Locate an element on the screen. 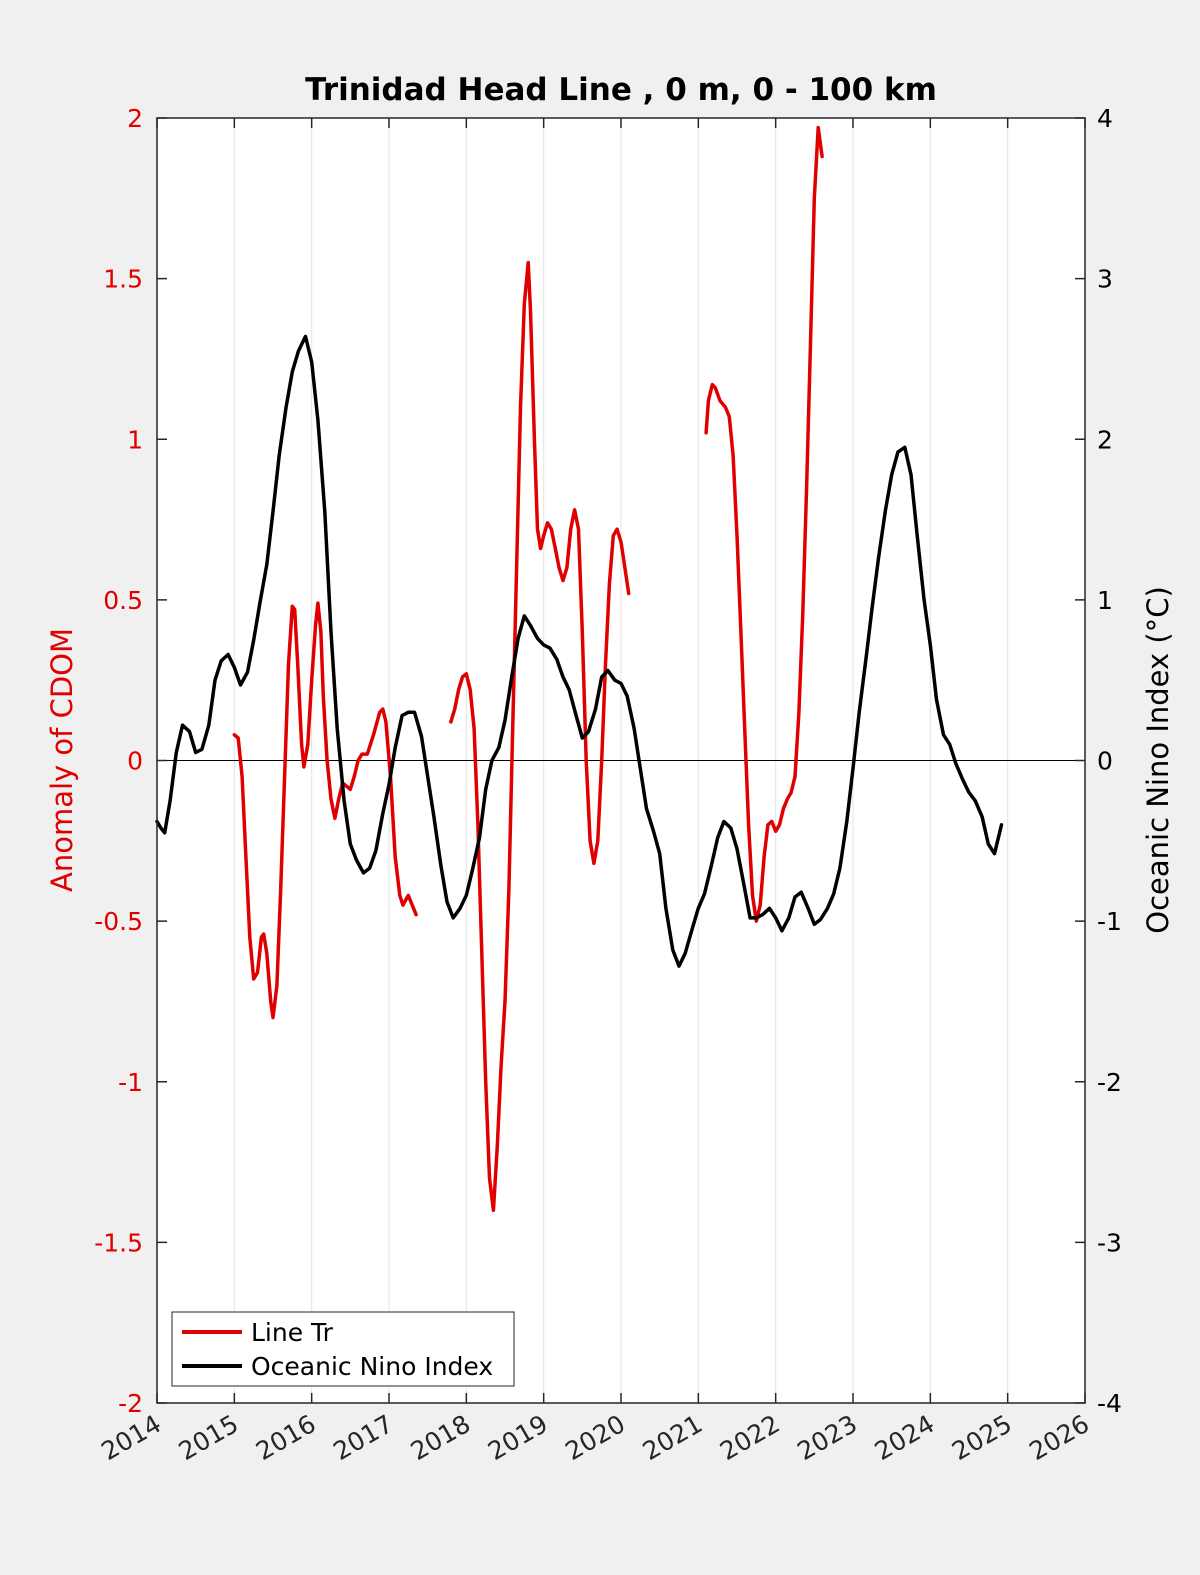  legend-label-oni: Oceanic Nino Index is located at coordinates (372, 1366).